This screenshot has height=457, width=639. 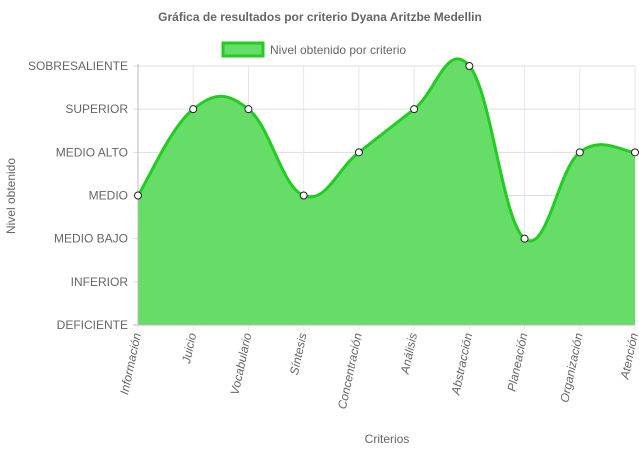 What do you see at coordinates (96, 109) in the screenshot?
I see `y-tick-label: SUPERIOR` at bounding box center [96, 109].